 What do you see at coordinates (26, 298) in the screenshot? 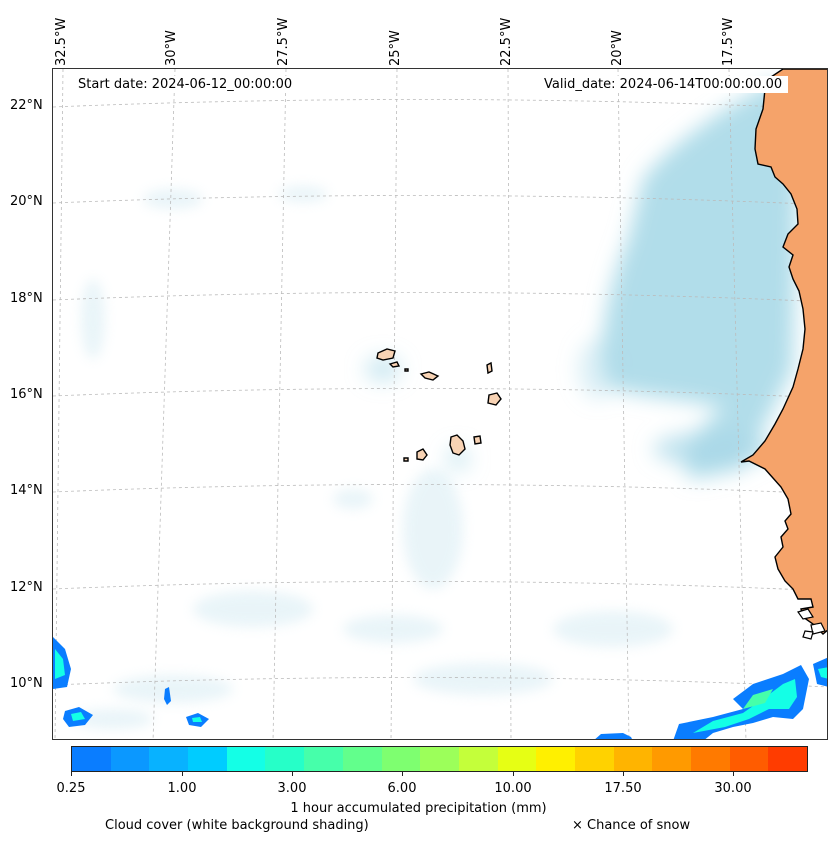
I see `lat-label-18n: 18°N` at bounding box center [26, 298].